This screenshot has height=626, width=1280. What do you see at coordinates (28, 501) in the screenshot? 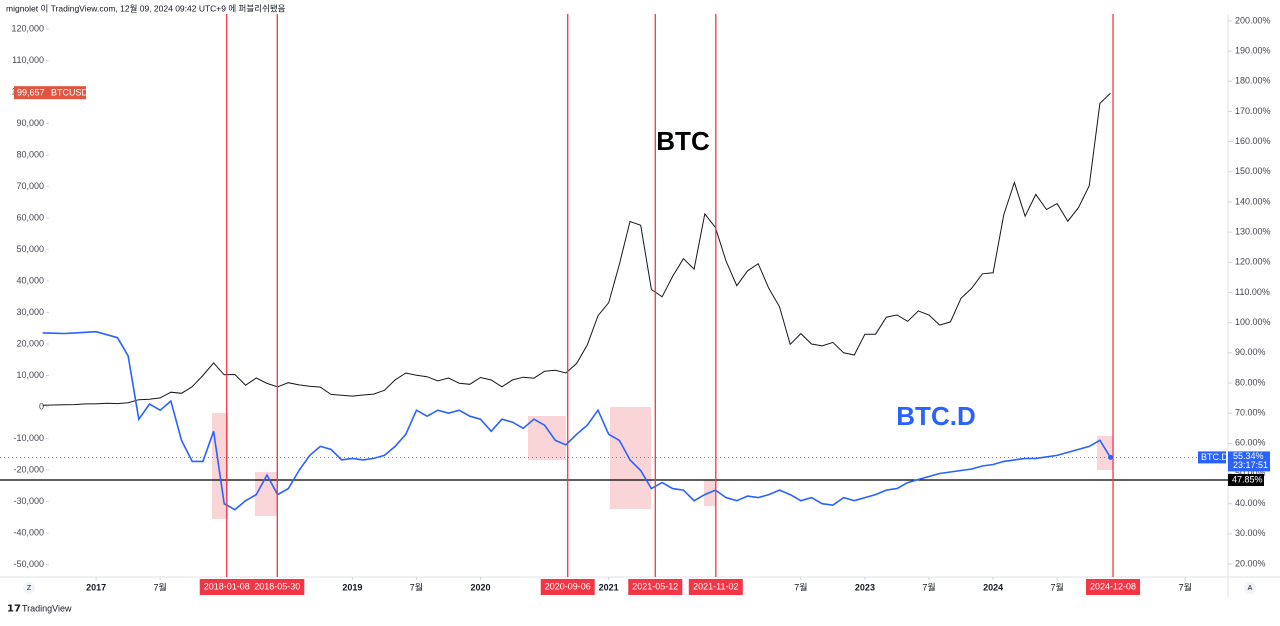
I see `y-tick-label: -30,000` at bounding box center [28, 501].